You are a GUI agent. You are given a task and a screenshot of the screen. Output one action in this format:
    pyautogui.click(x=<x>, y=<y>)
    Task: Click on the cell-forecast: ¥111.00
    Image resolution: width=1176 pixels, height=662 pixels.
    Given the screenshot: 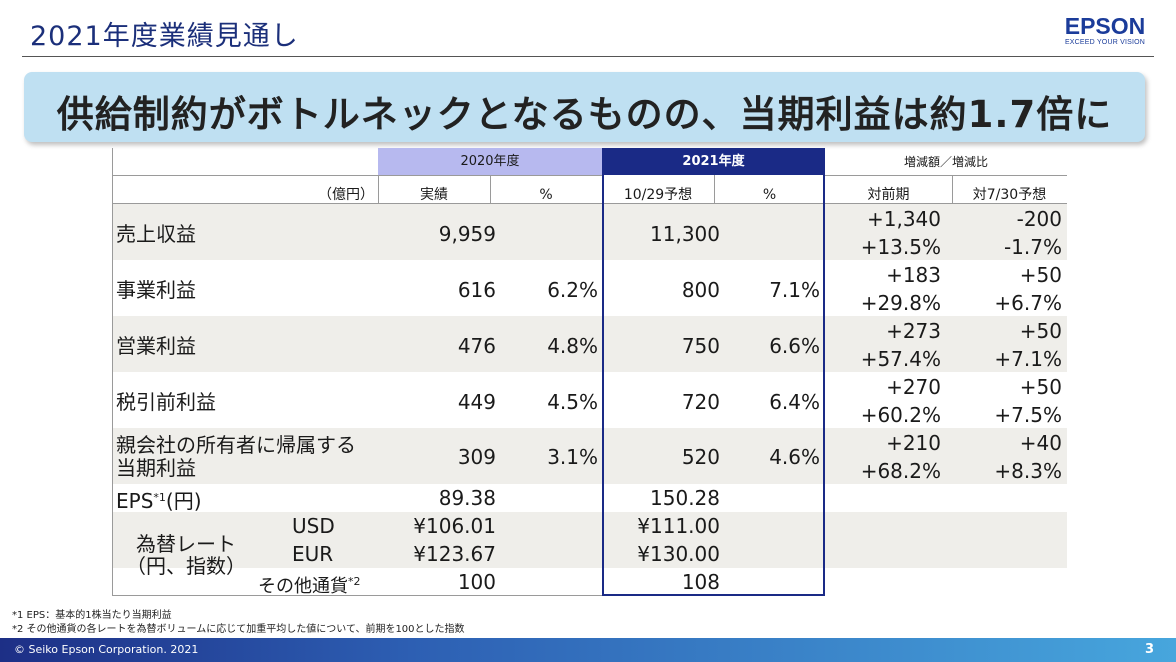 What is the action you would take?
    pyautogui.click(x=678, y=526)
    